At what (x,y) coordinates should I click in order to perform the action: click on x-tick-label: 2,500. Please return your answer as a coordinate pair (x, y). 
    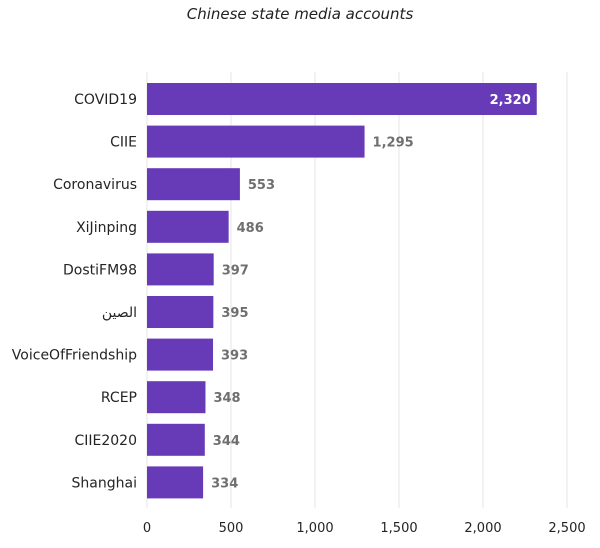
    Looking at the image, I should click on (566, 528).